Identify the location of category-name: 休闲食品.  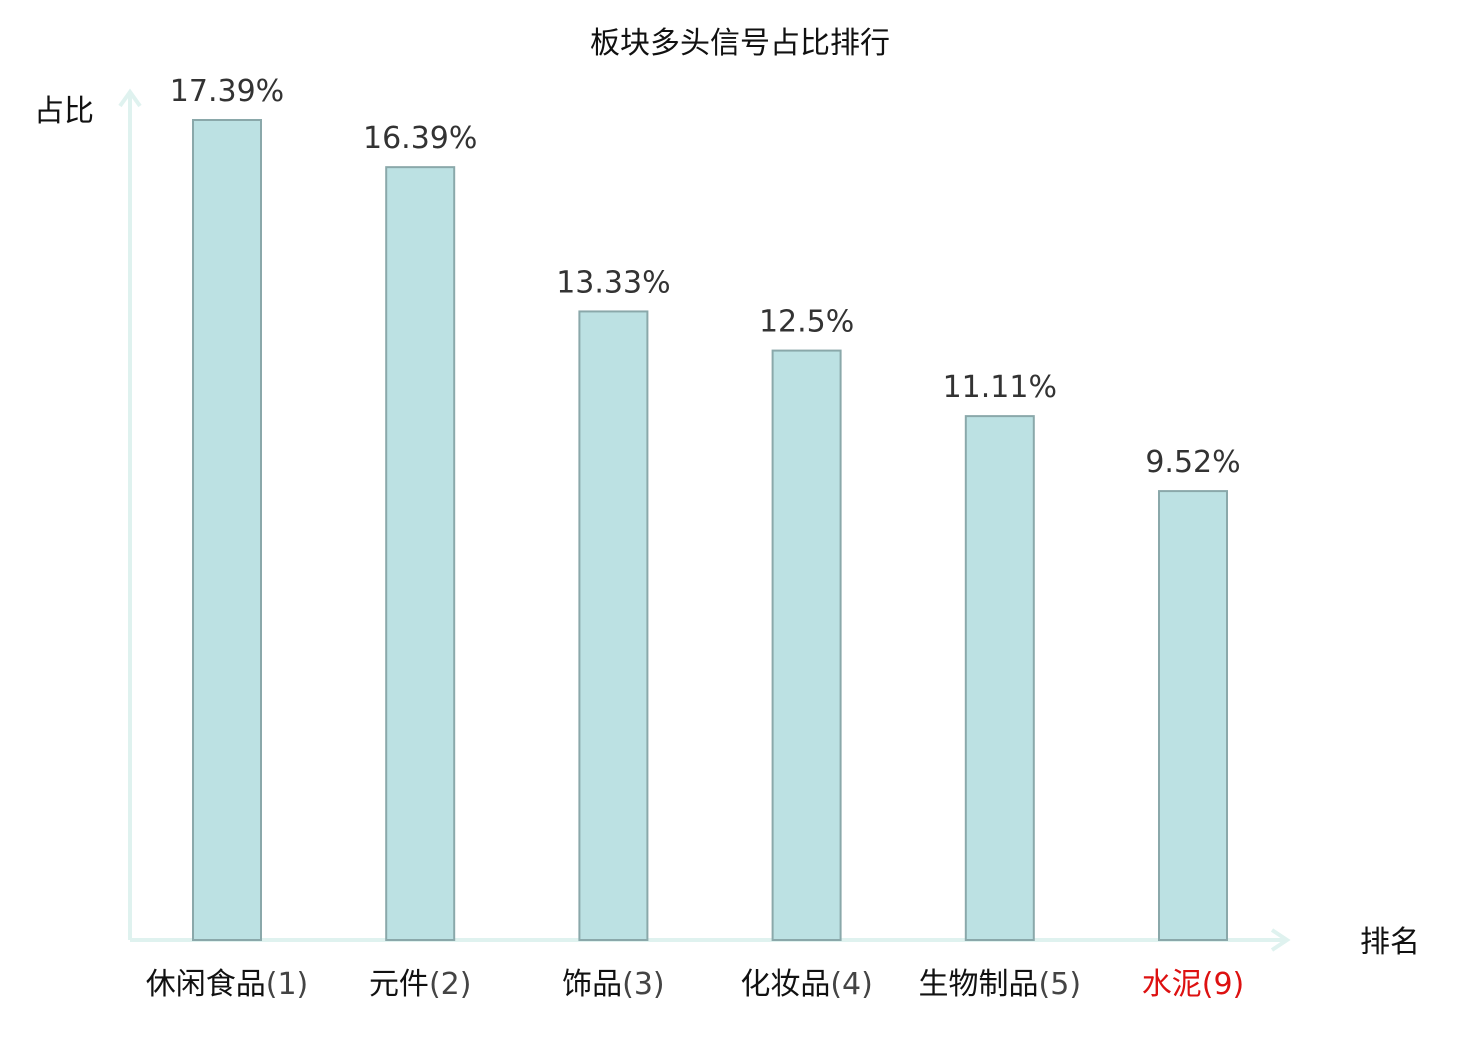
(206, 984).